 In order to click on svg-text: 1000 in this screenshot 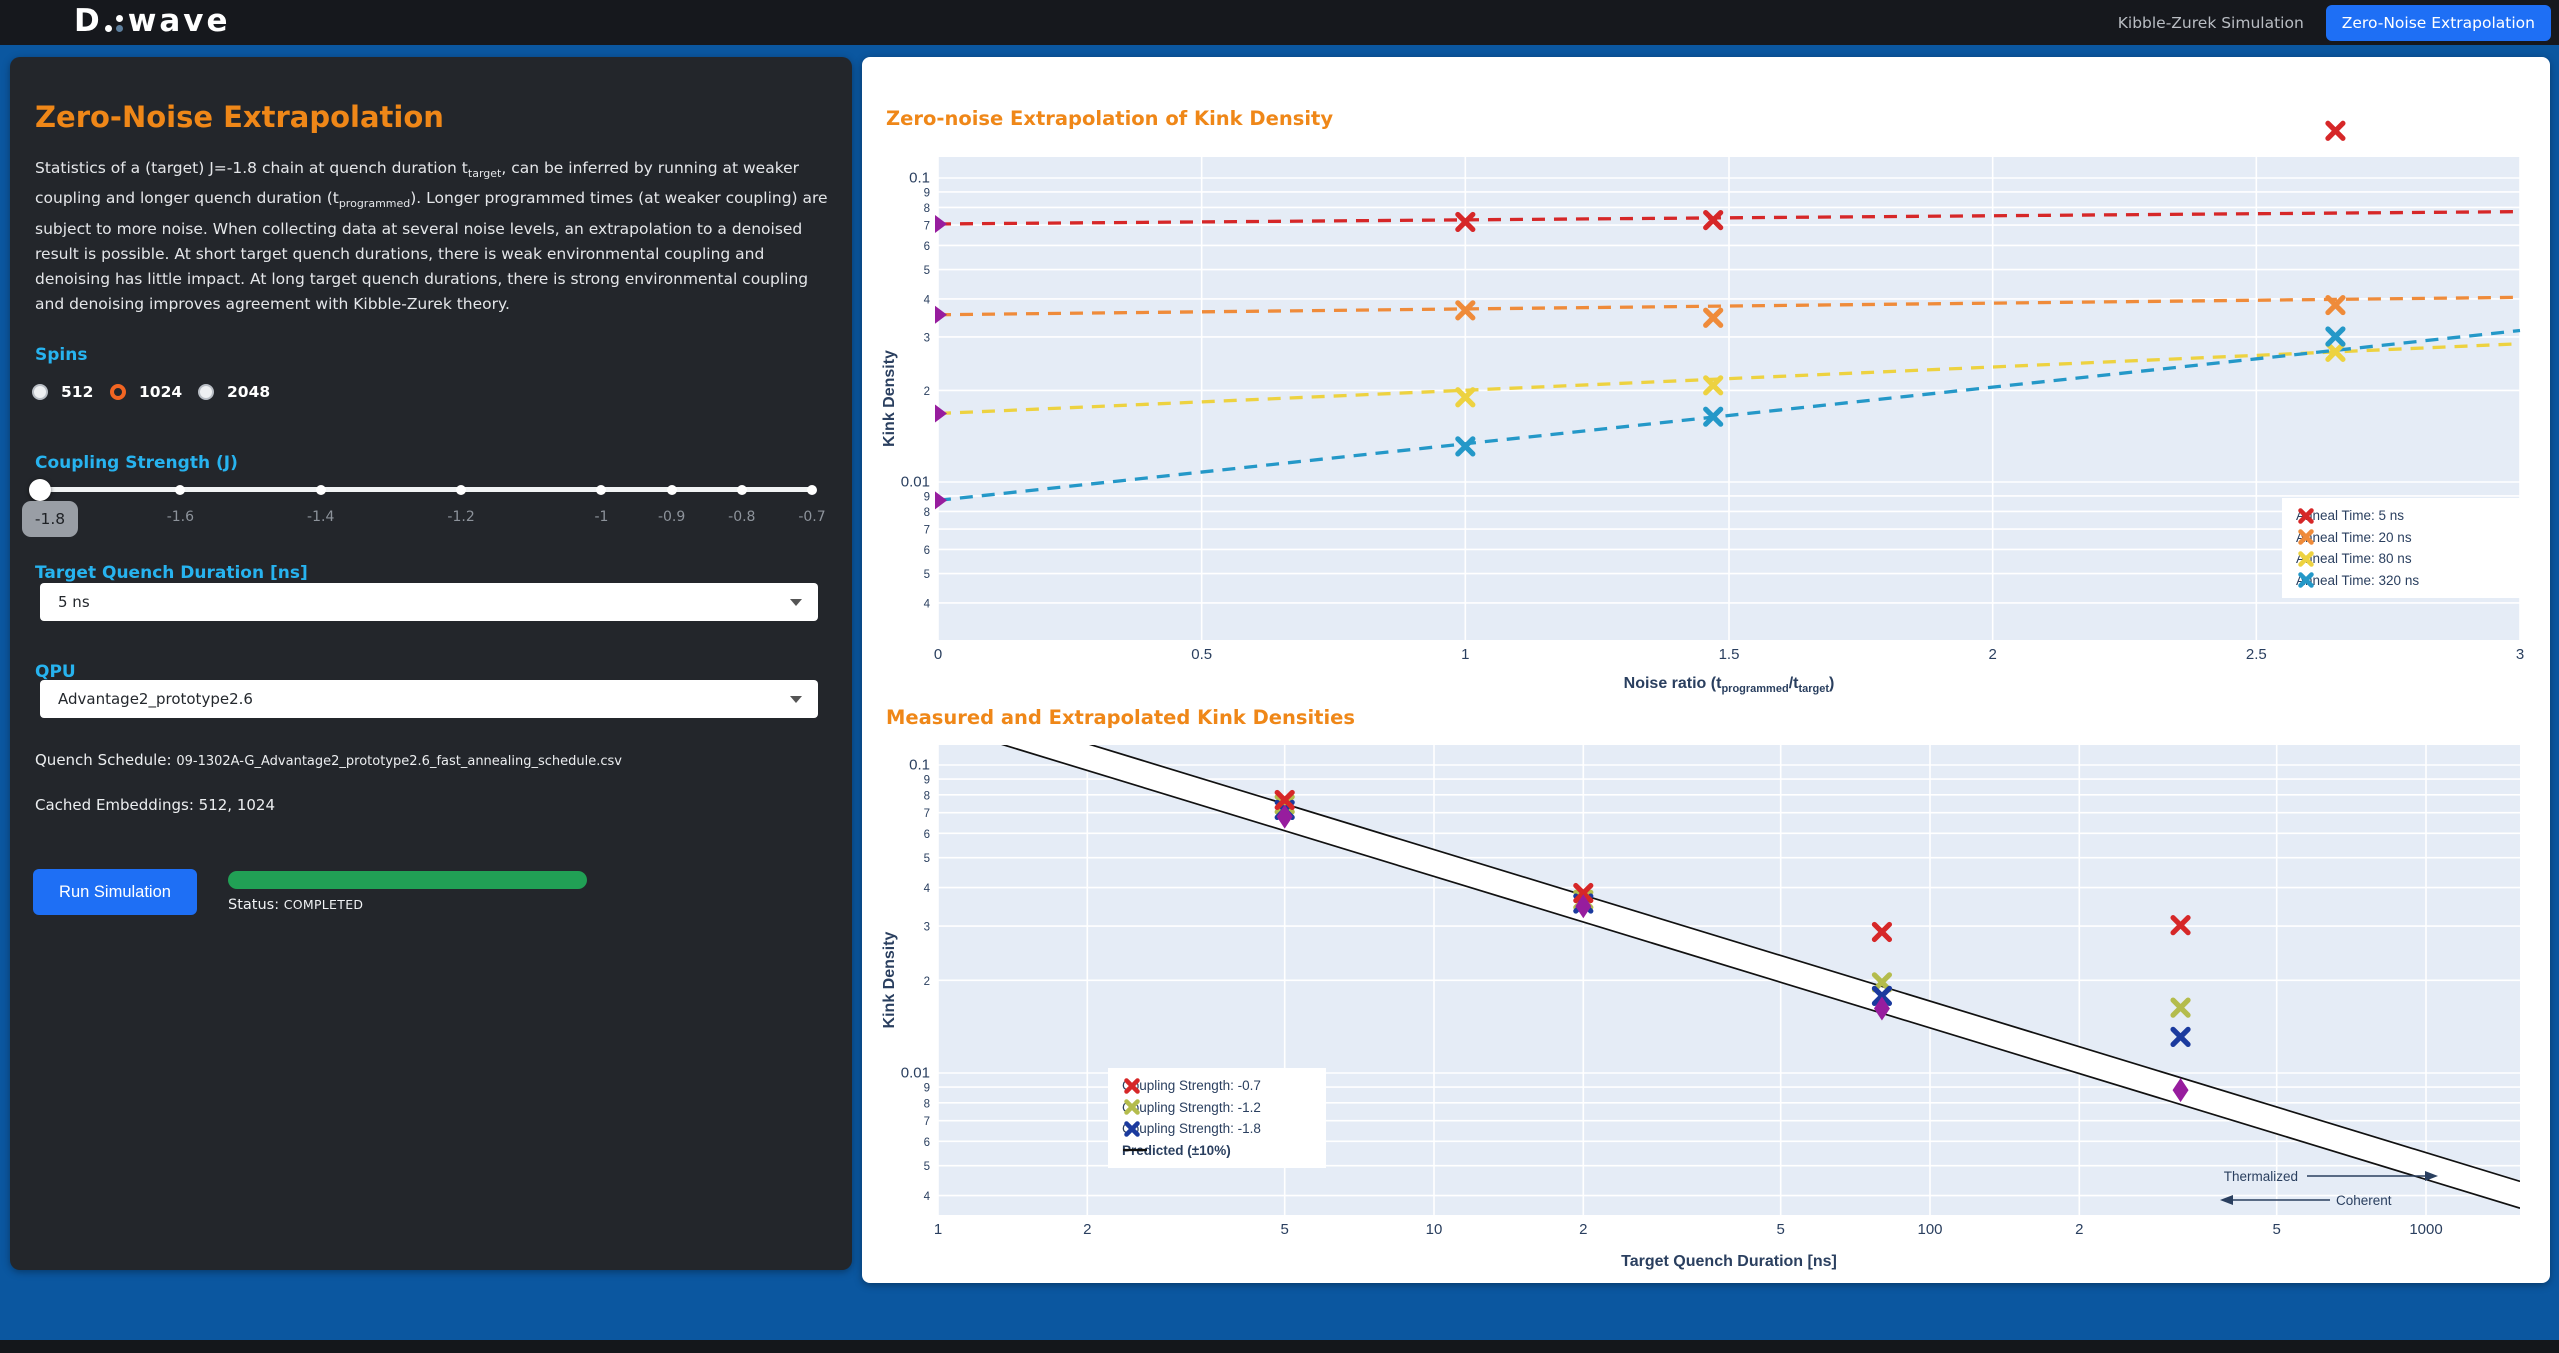, I will do `click(2425, 1229)`.